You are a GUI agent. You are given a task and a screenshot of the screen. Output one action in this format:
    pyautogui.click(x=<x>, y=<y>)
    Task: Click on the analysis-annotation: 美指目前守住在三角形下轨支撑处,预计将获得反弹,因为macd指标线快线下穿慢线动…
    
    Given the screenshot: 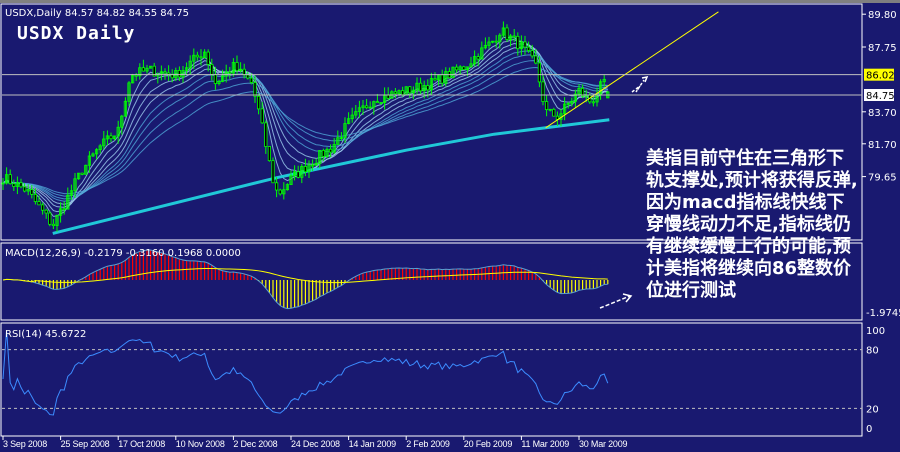 What is the action you would take?
    pyautogui.click(x=752, y=224)
    